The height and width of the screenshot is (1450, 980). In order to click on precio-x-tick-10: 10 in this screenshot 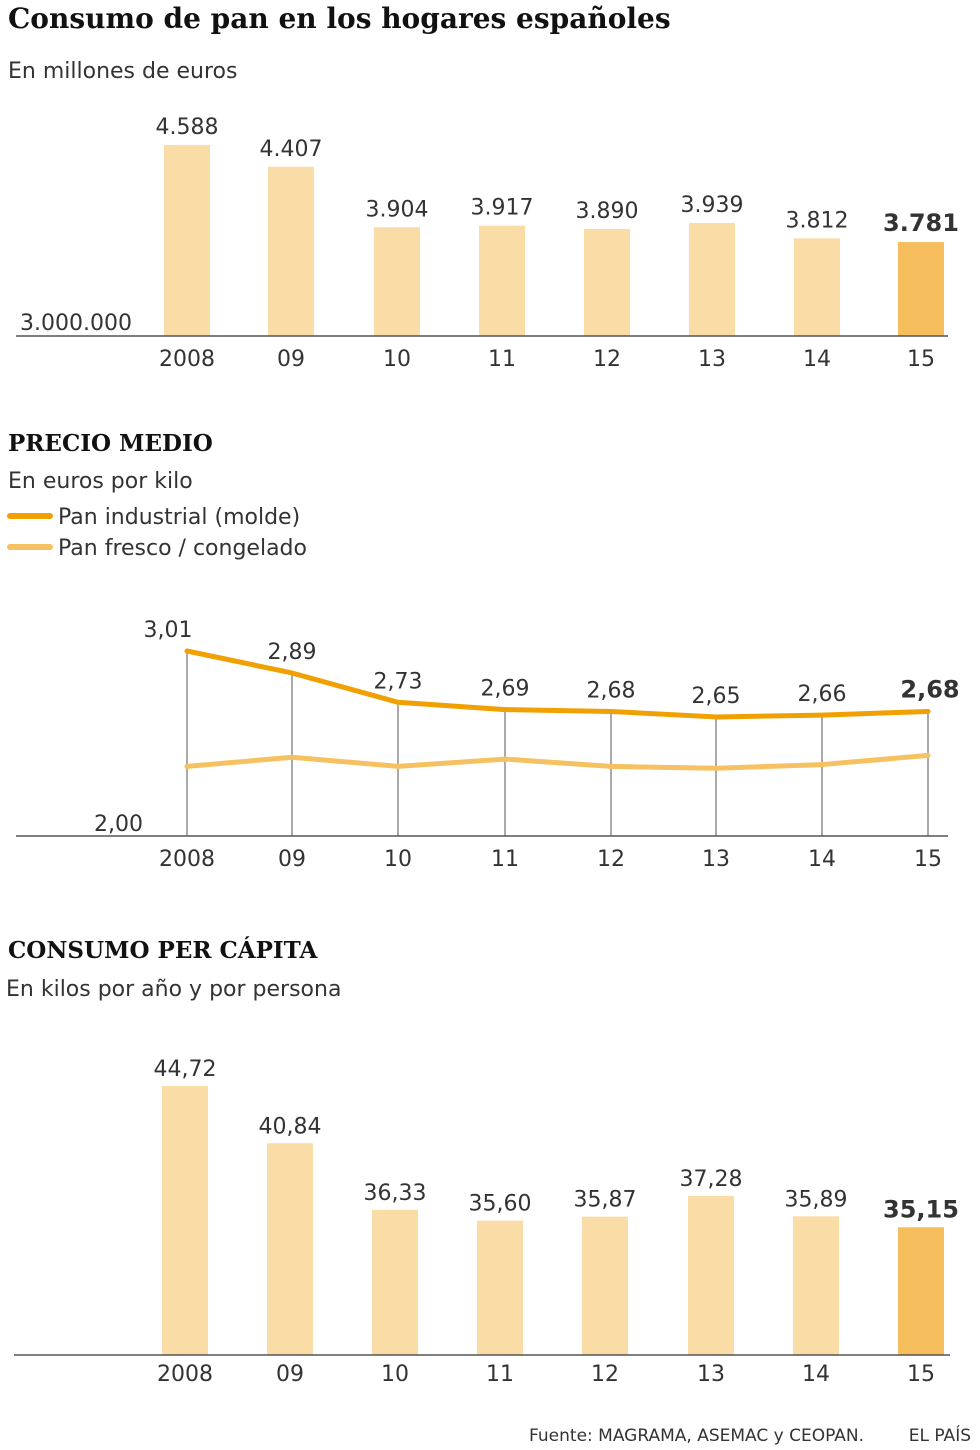, I will do `click(398, 859)`.